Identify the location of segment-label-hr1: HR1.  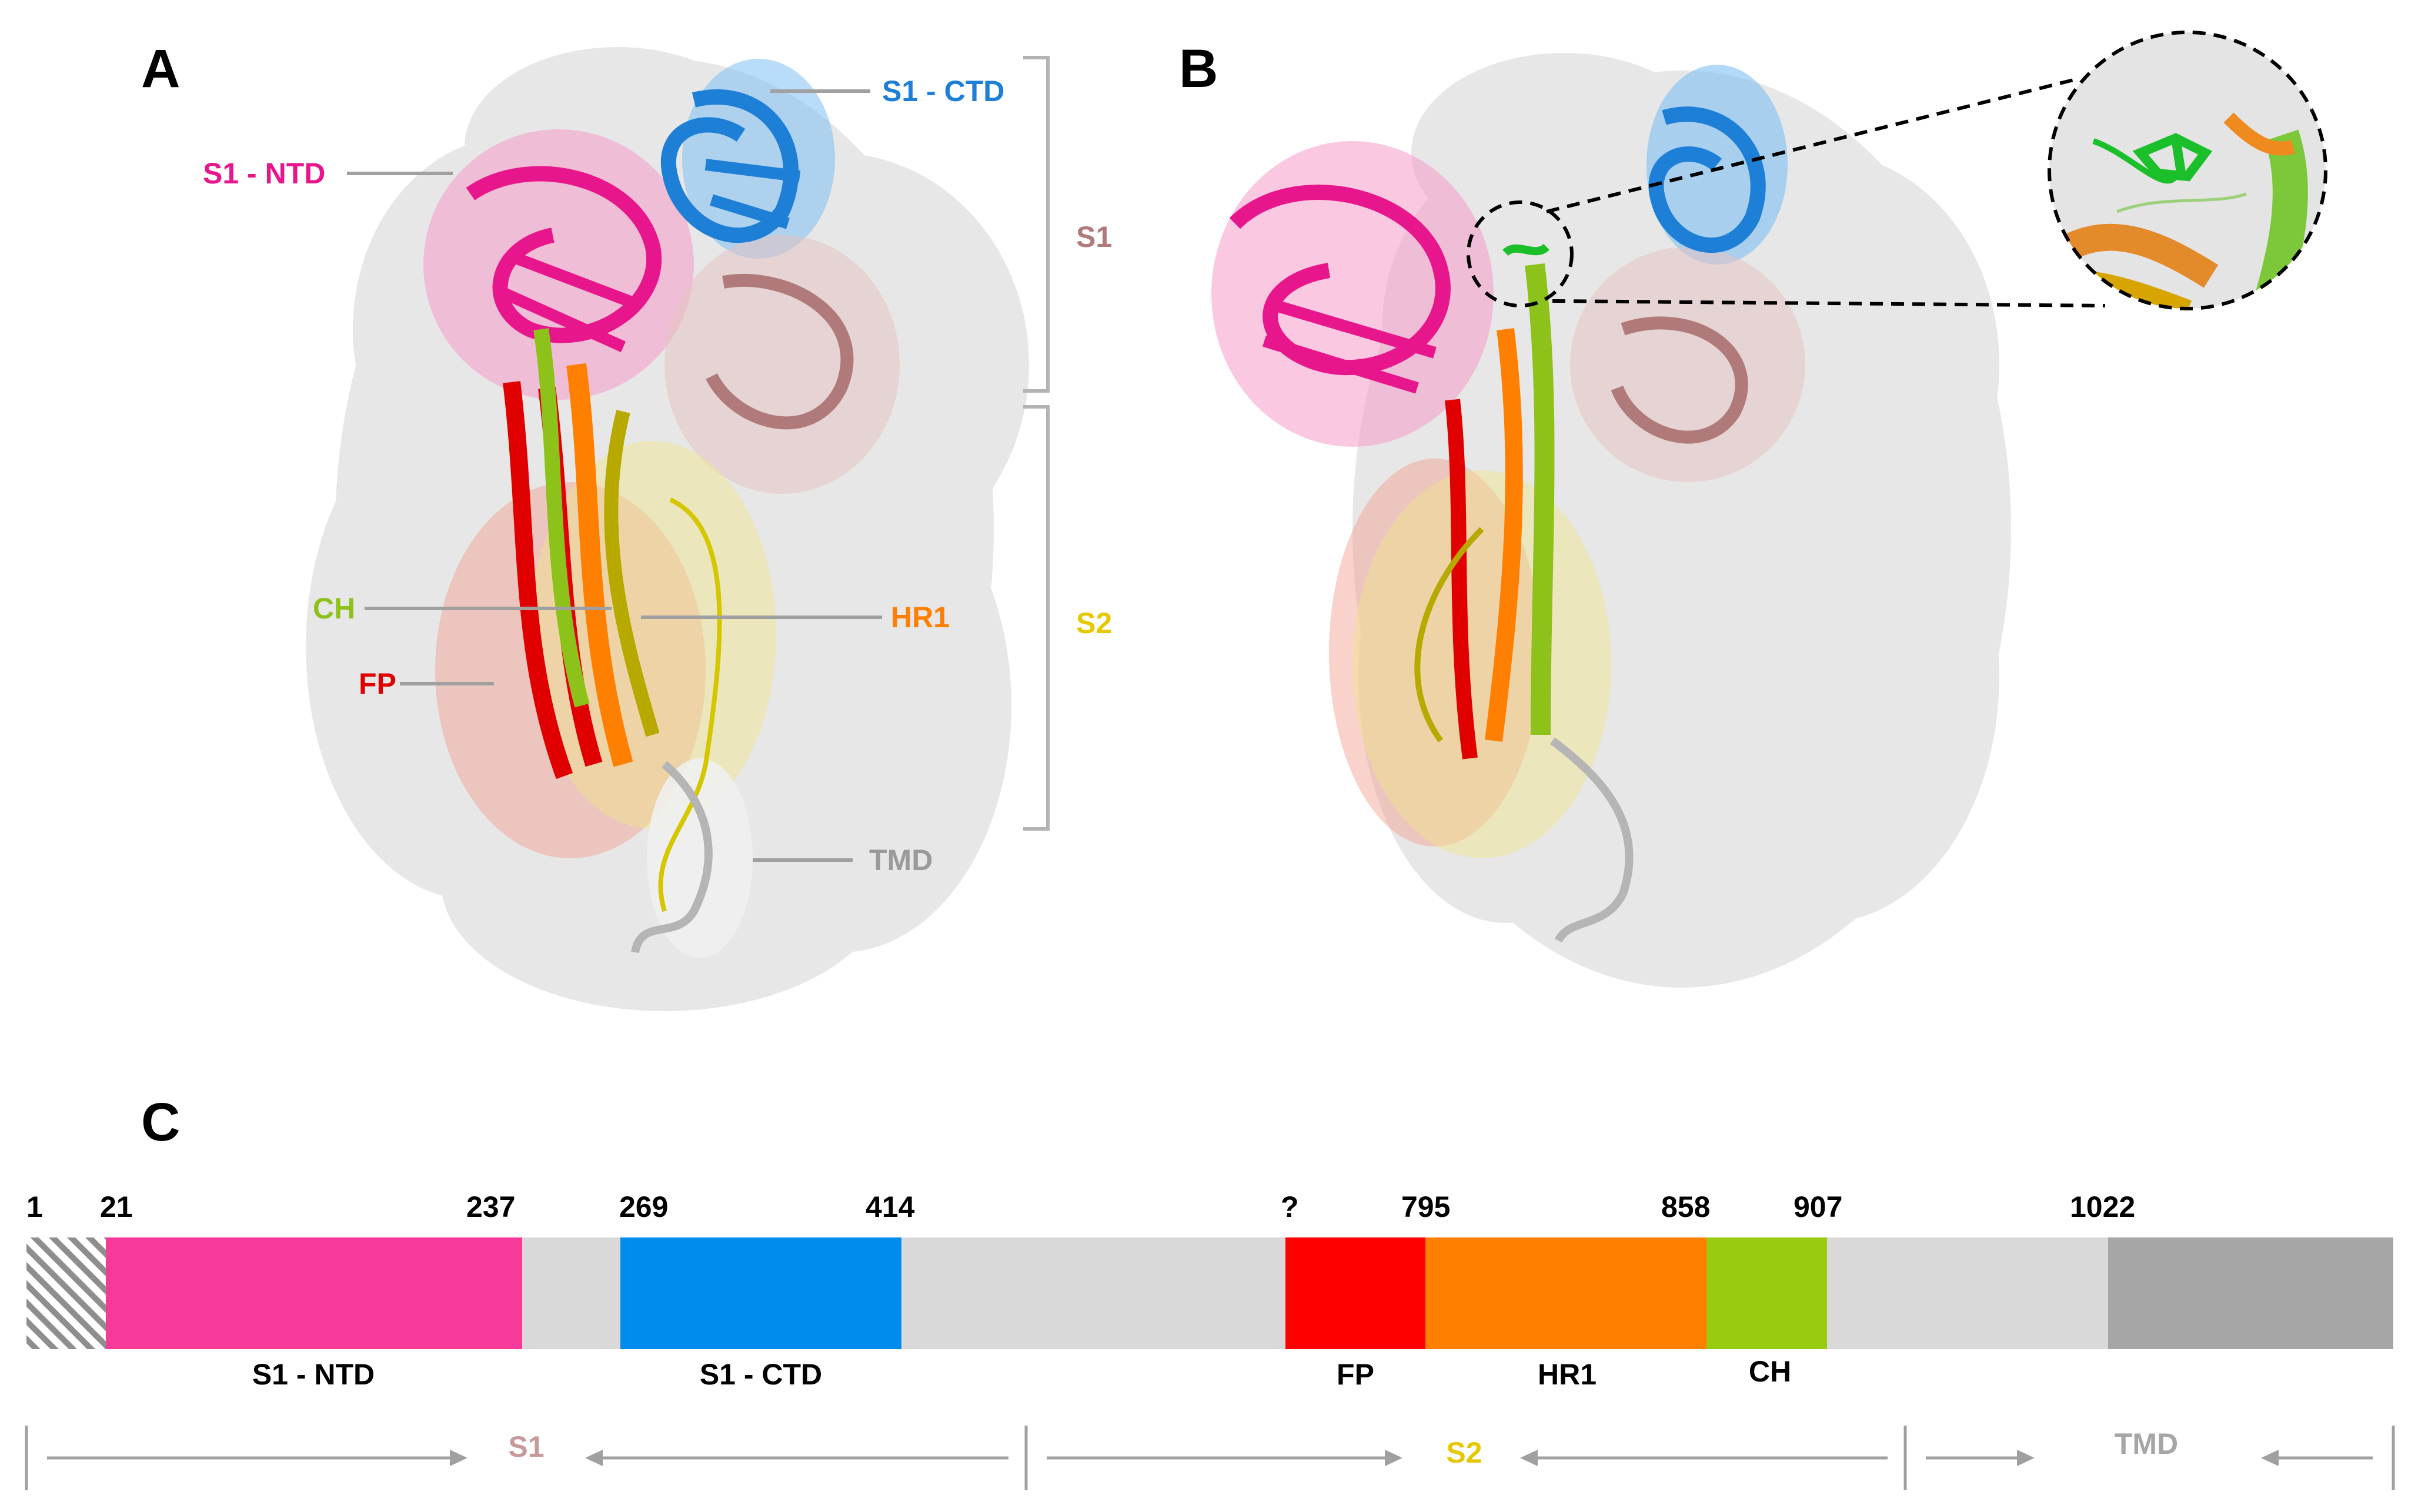
(1568, 1375).